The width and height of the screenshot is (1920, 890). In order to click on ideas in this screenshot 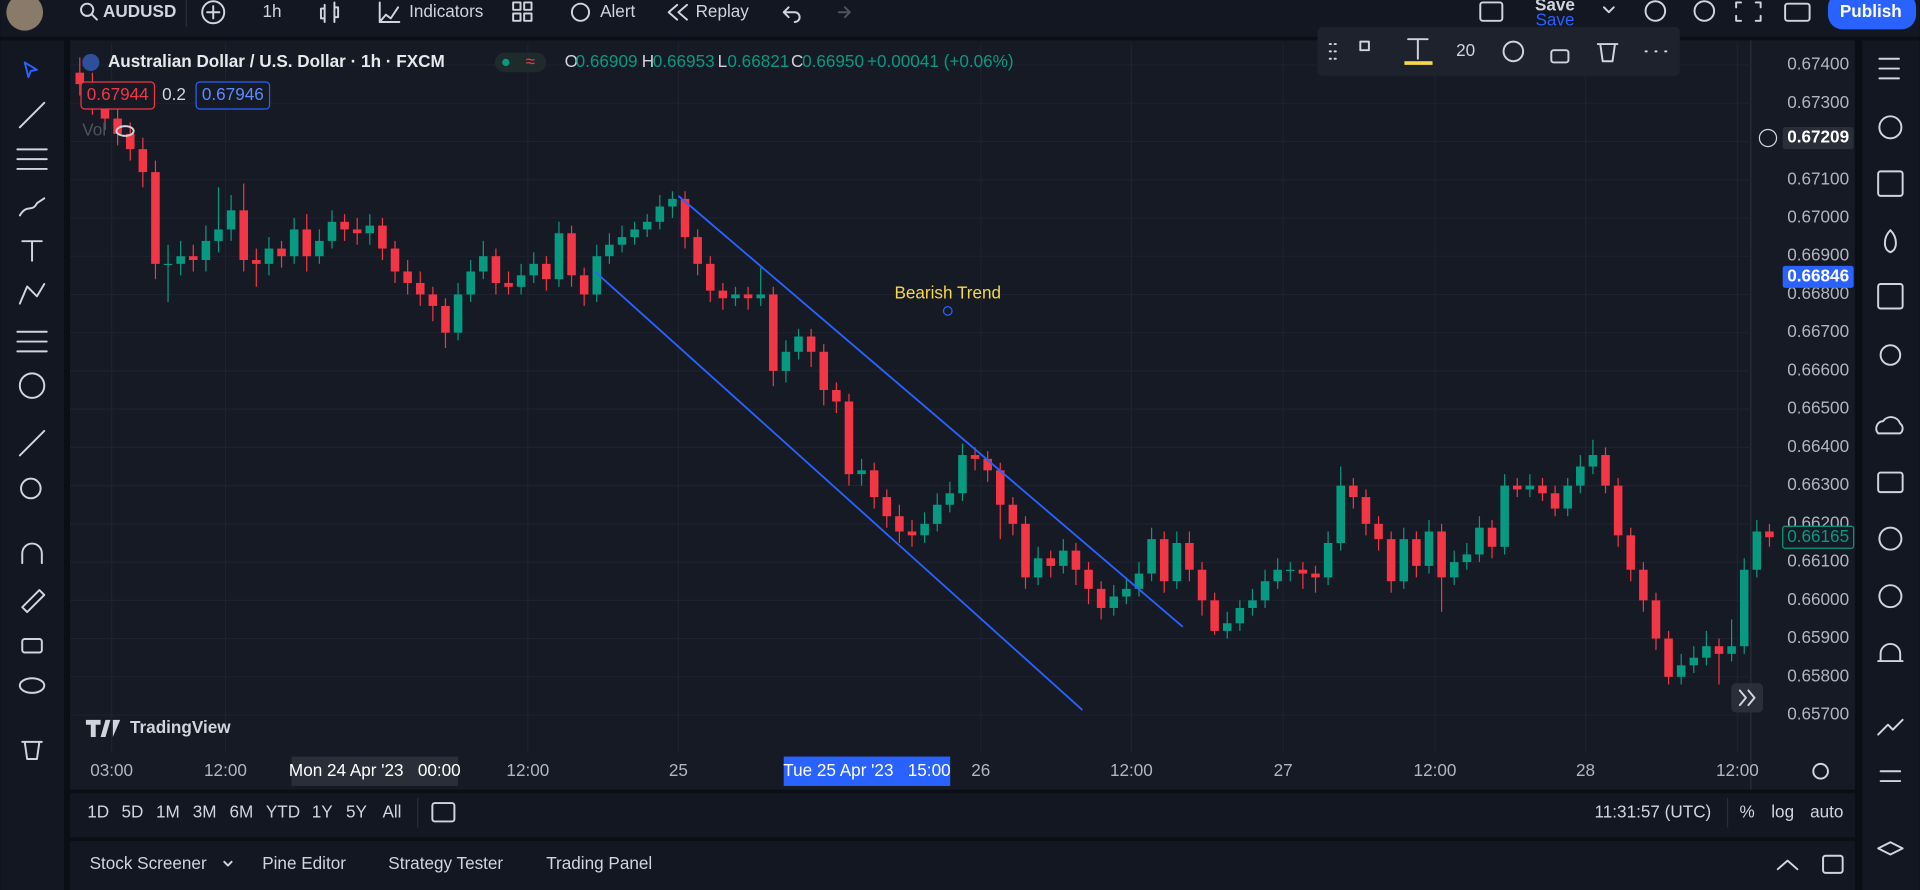, I will do `click(1890, 355)`.